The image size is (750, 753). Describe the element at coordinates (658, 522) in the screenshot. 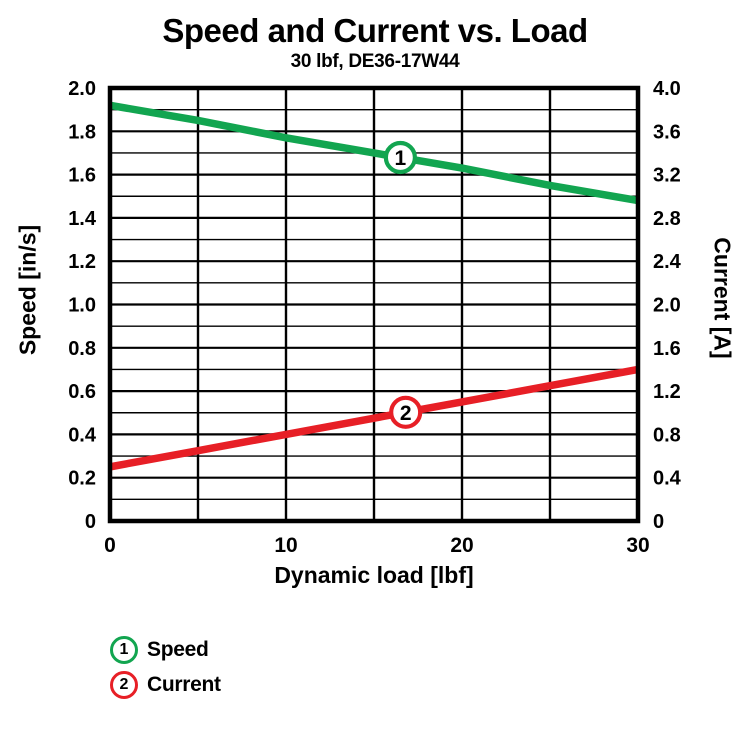

I see `right-tick-label: 0` at that location.